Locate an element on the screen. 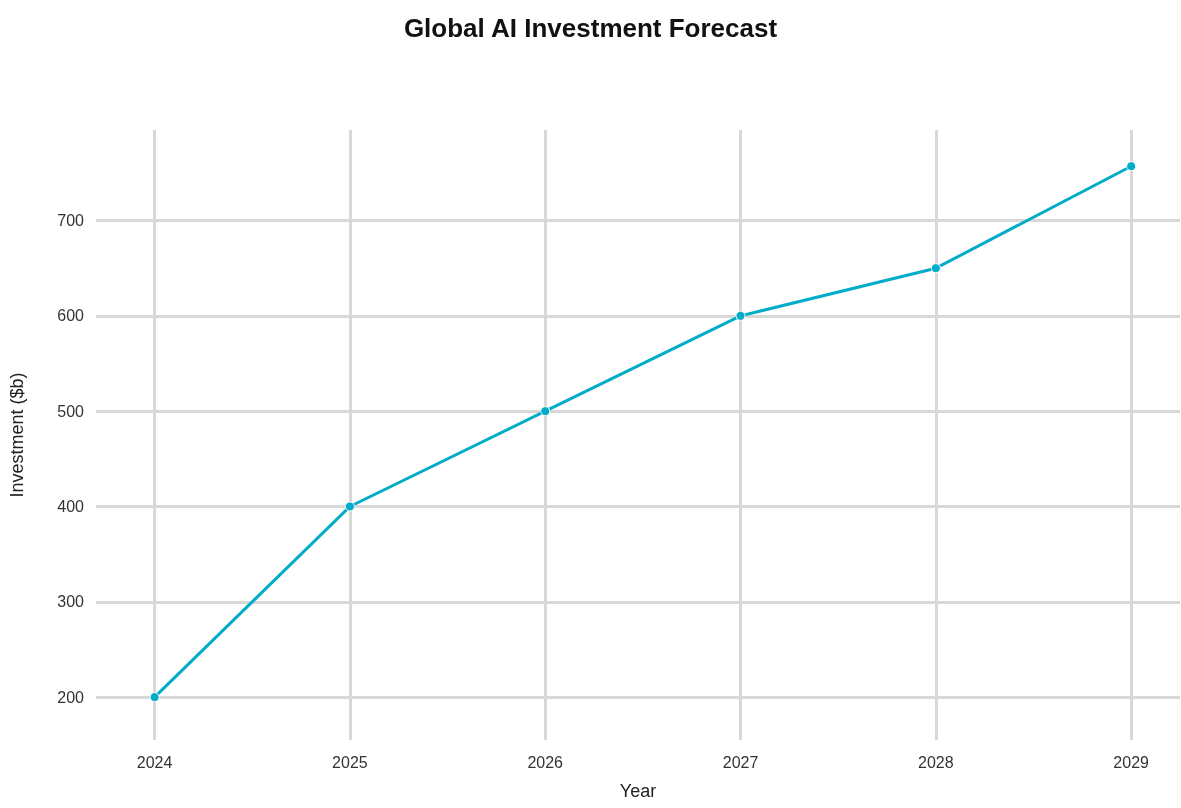  y-tick-label: 700 is located at coordinates (71, 221).